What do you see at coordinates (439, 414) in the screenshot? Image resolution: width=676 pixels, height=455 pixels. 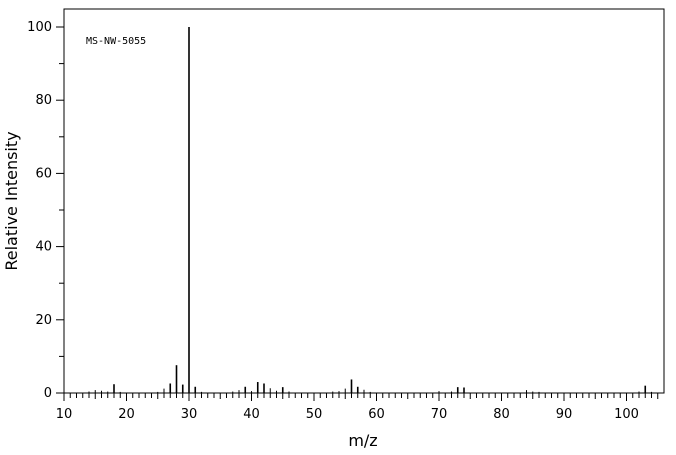 I see `x-tick-label: 70` at bounding box center [439, 414].